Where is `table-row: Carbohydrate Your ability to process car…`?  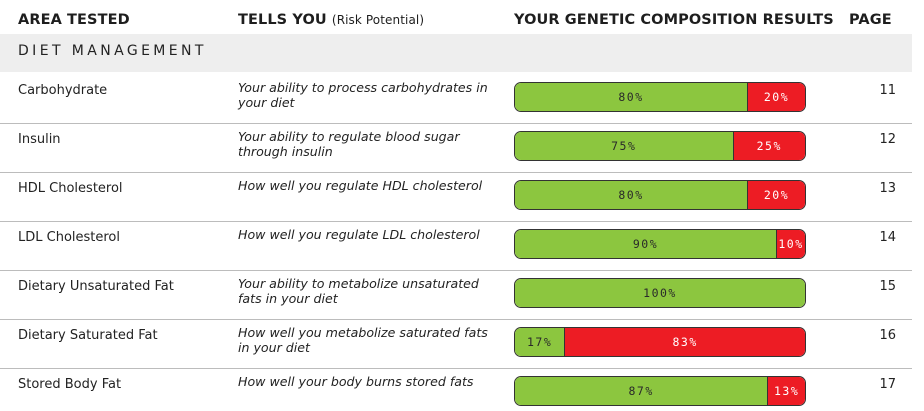
table-row: Carbohydrate Your ability to process car… is located at coordinates (456, 99).